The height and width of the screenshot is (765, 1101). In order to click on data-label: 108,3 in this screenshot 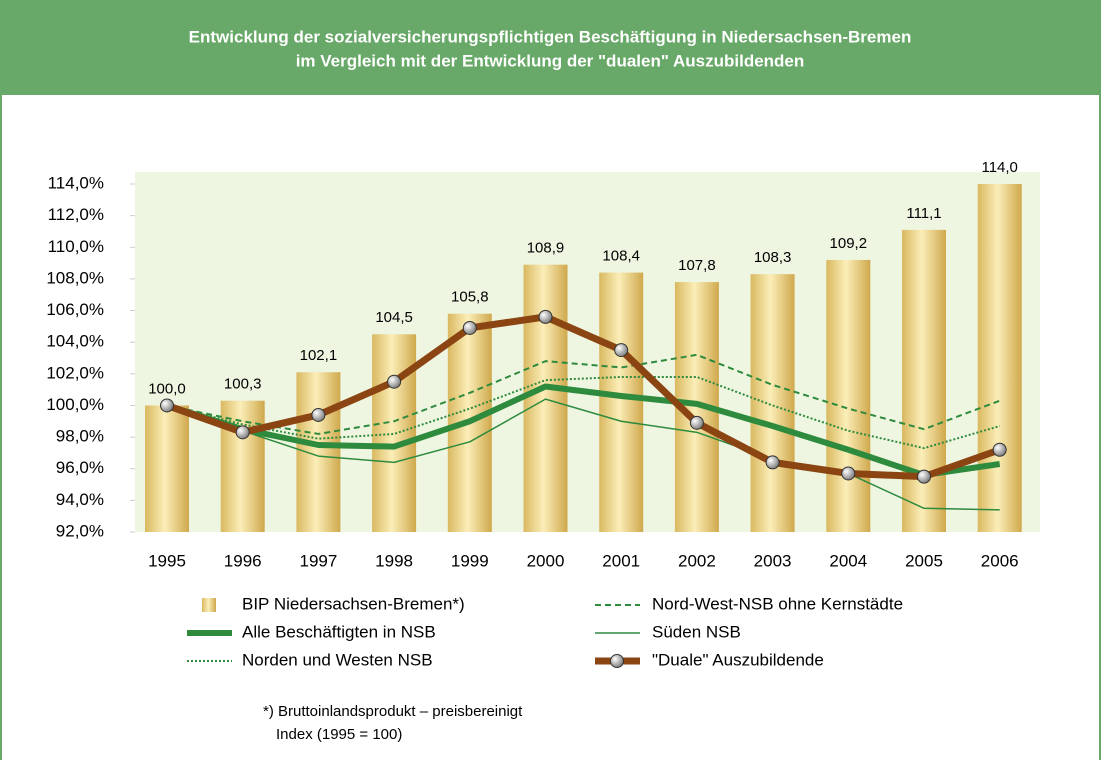, I will do `click(773, 257)`.